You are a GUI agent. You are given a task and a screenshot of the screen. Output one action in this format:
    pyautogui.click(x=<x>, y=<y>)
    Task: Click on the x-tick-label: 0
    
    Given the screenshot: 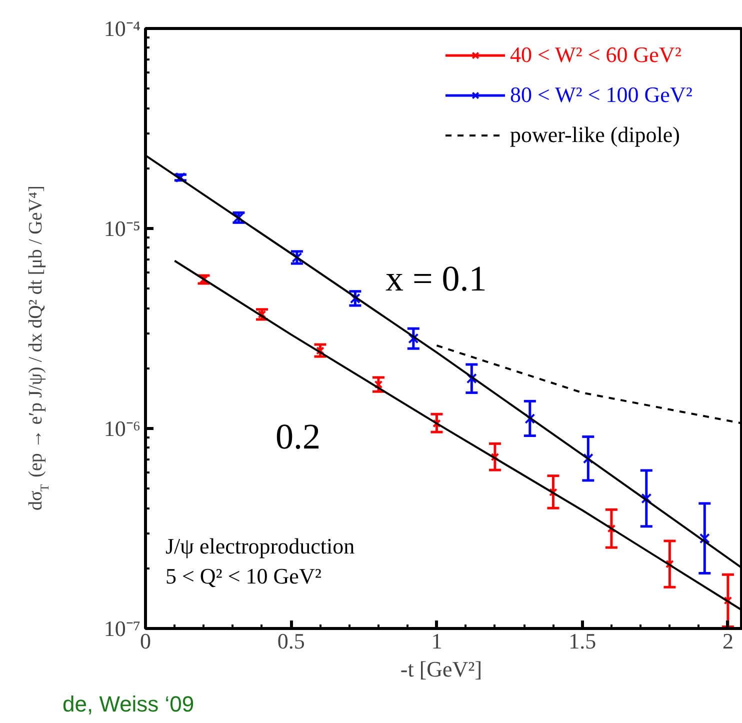 What is the action you would take?
    pyautogui.click(x=145, y=641)
    